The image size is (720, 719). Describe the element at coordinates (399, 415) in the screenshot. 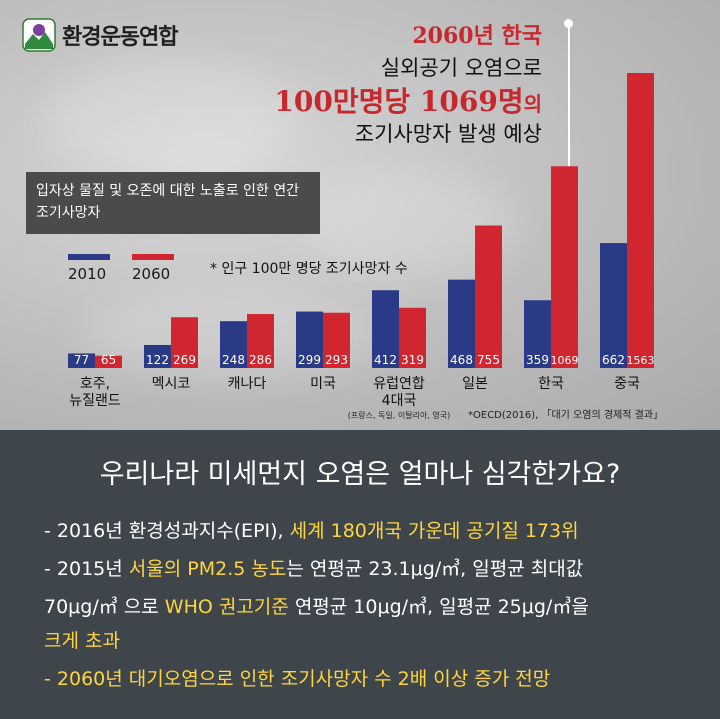

I see `category-footnote: (프랑스, 독일, 이탈리아, 영국)` at that location.